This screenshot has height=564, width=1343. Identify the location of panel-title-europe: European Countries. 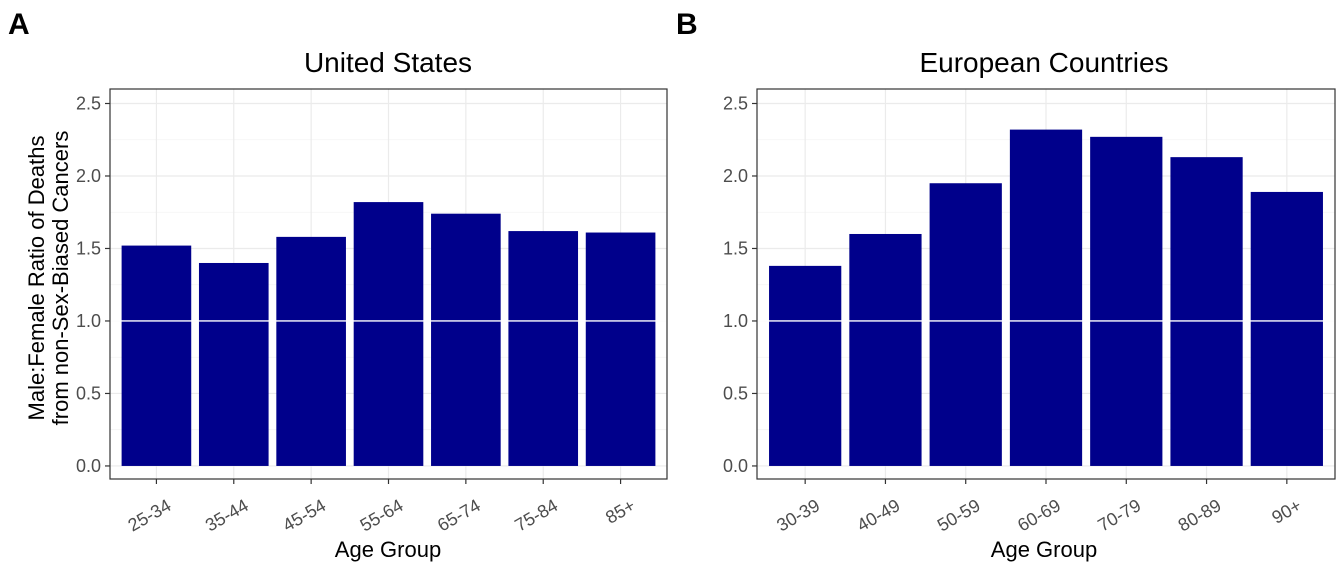
(1043, 62).